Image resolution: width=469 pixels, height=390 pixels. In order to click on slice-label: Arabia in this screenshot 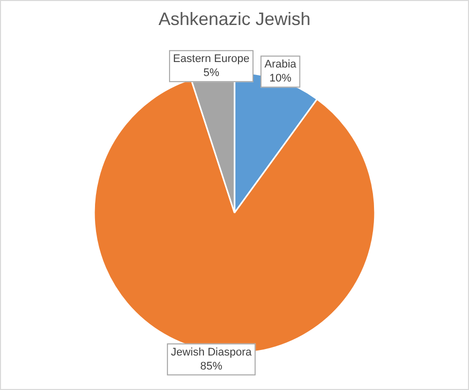, I will do `click(281, 64)`.